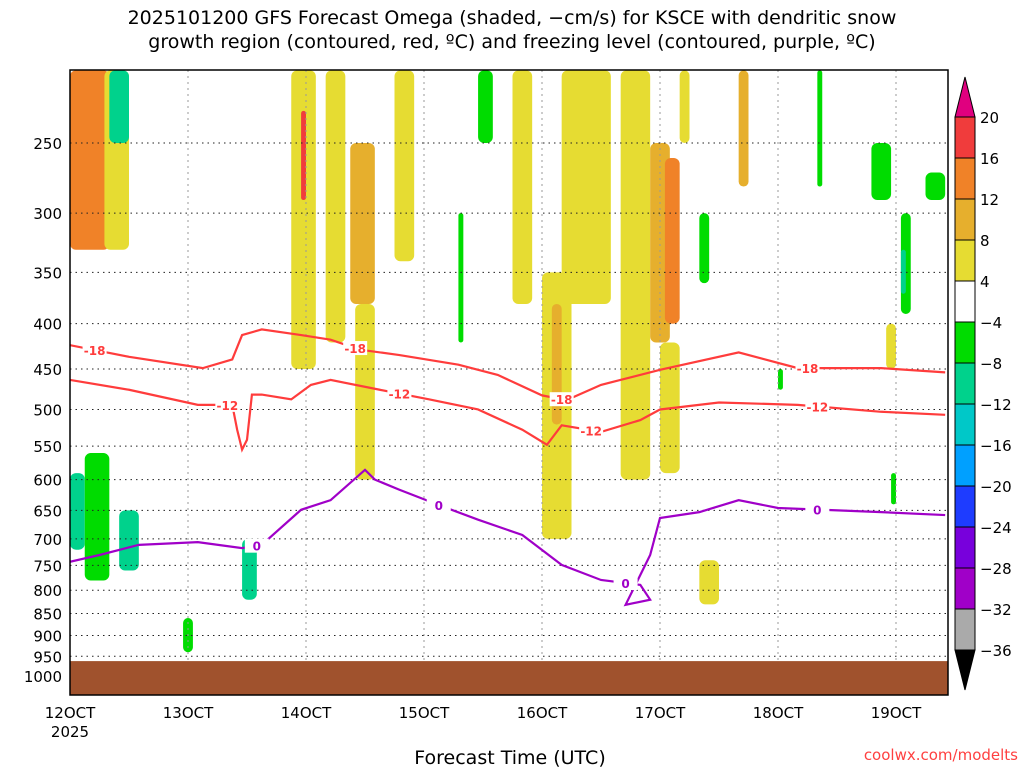 The width and height of the screenshot is (1024, 772). I want to click on y-tick-label: 350, so click(47, 273).